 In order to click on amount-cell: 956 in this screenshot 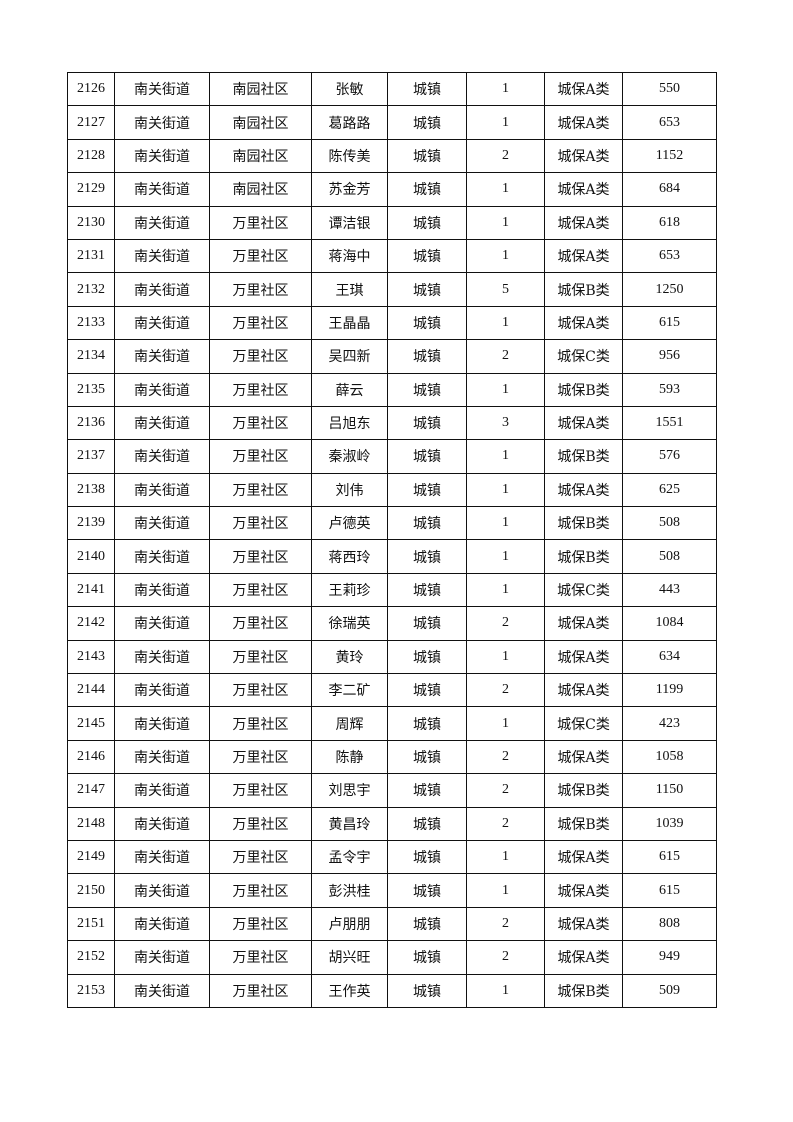, I will do `click(669, 356)`.